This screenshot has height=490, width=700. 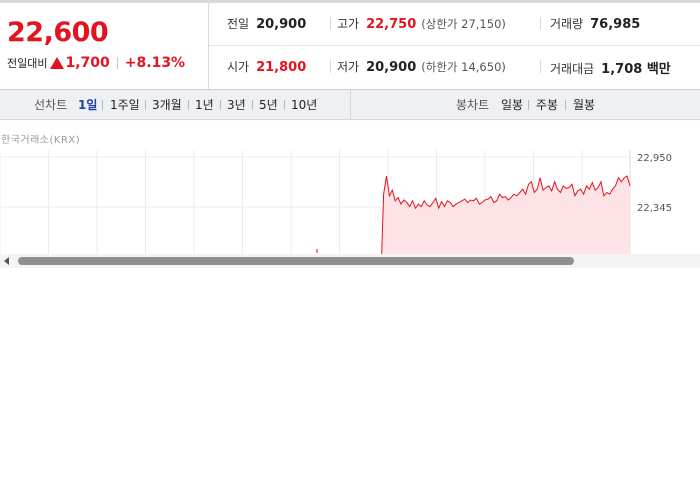 I want to click on line-chart-tabs: 선차트 1일 1주일 3개월 1년 3년 5년 10년, so click(x=175, y=104).